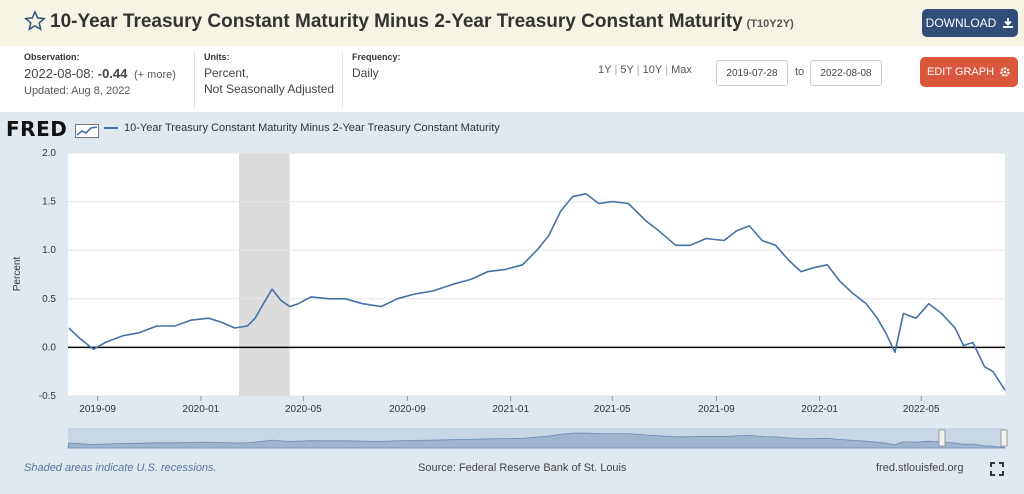 This screenshot has width=1024, height=494. Describe the element at coordinates (1004, 438) in the screenshot. I see `navigator-handle-right` at that location.